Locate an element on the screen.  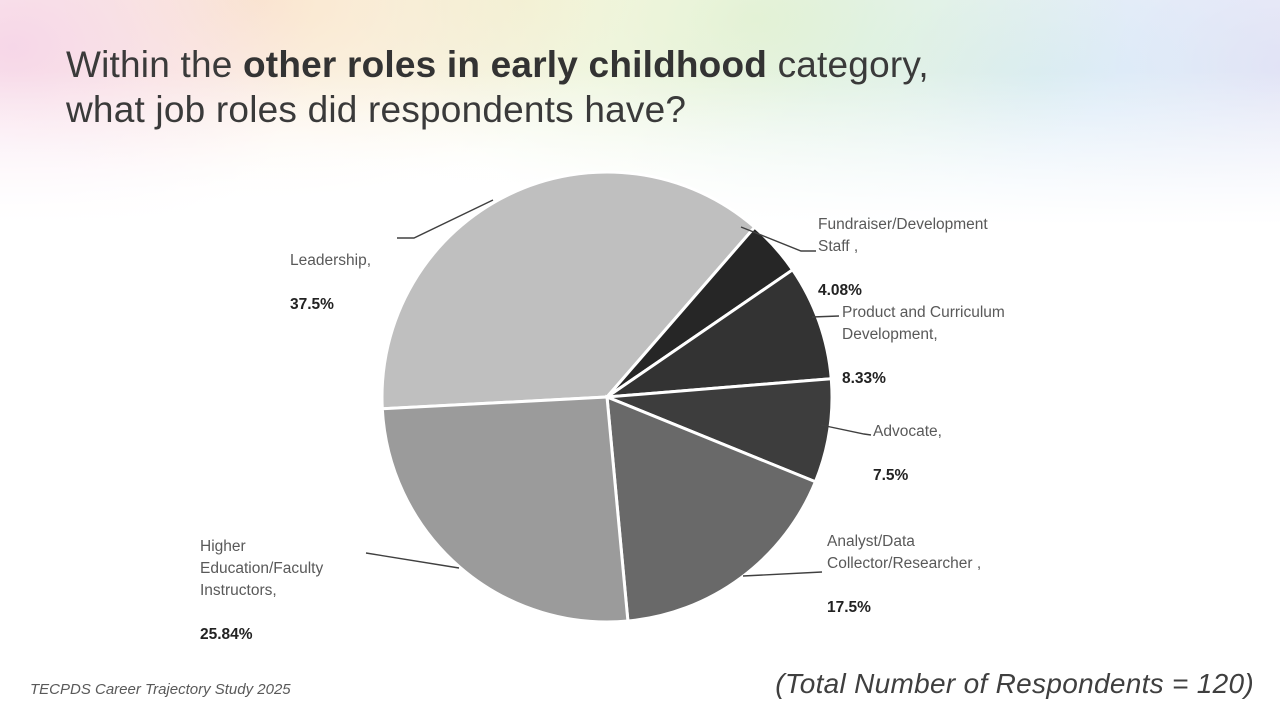
slice-label-value: 17.5% is located at coordinates (849, 607).